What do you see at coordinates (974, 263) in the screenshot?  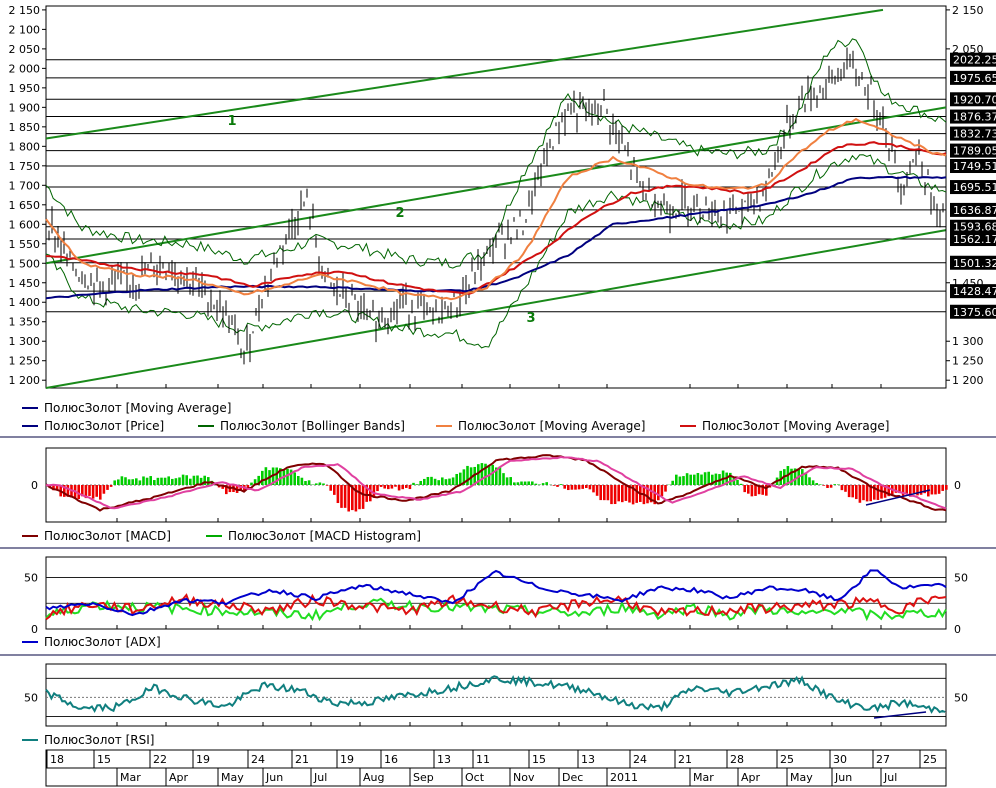 I see `price-level-label: 1501.32` at bounding box center [974, 263].